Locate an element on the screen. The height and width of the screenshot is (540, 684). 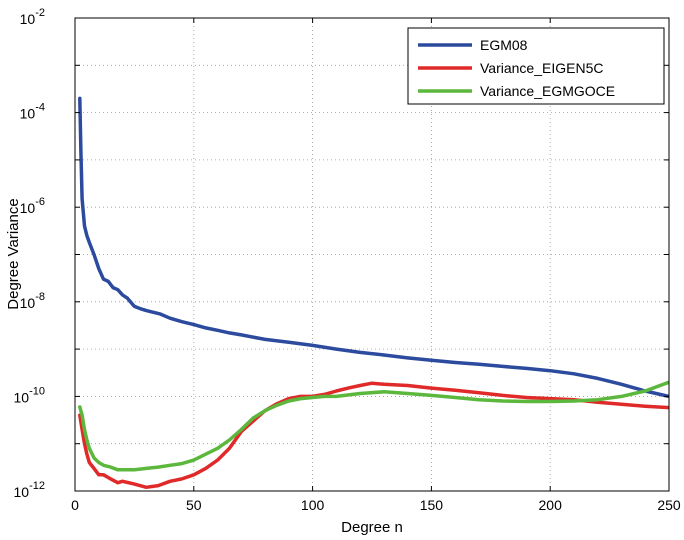
x-tick-label: 0 is located at coordinates (75, 505).